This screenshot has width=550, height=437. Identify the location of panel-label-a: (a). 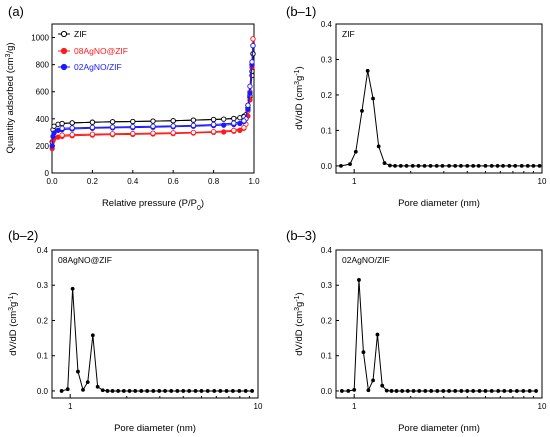
(16, 11).